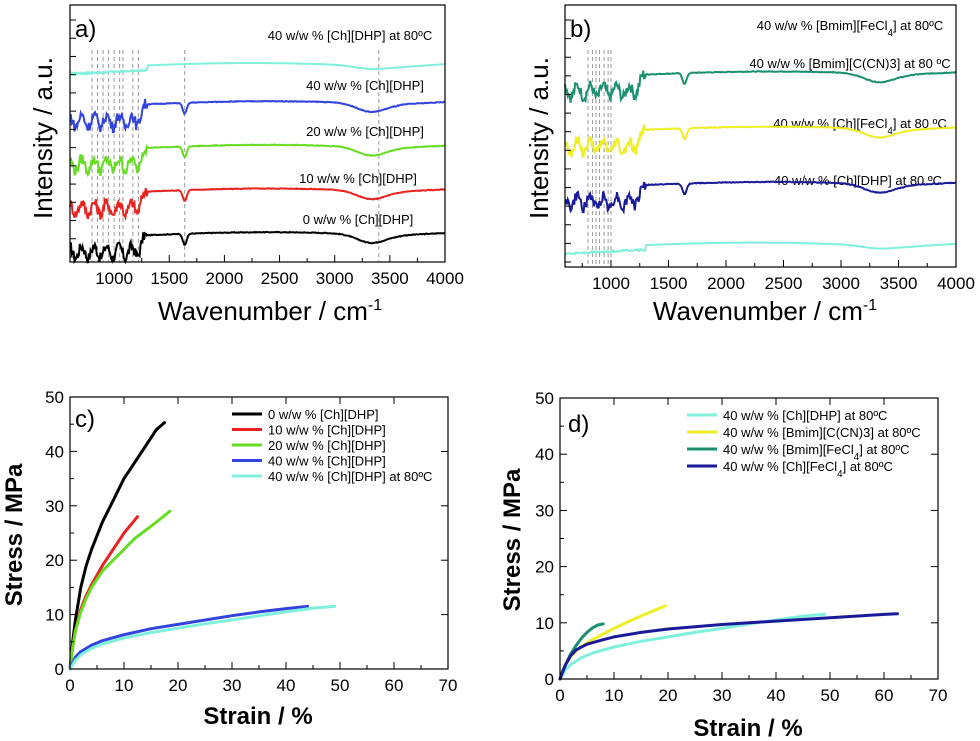 This screenshot has width=980, height=741. I want to click on panel-b-ylabel: Intensity / a.u., so click(539, 138).